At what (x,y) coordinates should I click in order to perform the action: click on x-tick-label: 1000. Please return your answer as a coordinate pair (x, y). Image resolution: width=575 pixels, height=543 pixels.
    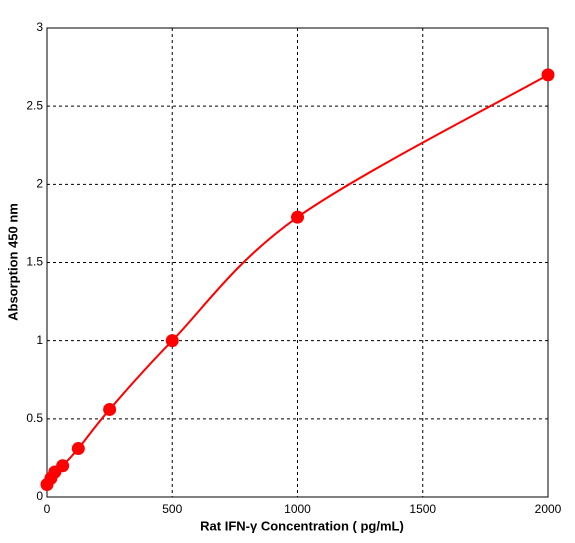
    Looking at the image, I should click on (297, 509).